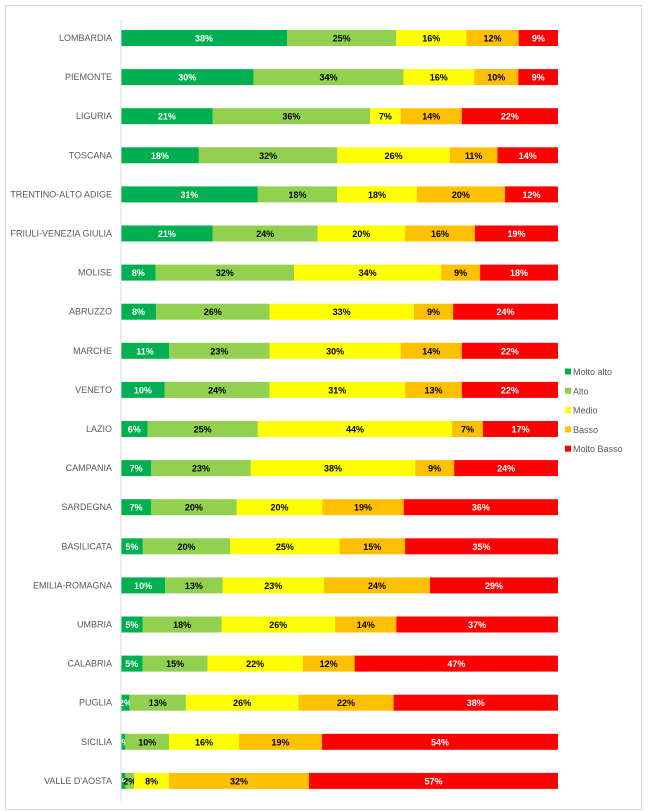  Describe the element at coordinates (167, 117) in the screenshot. I see `data-label: 21%` at that location.